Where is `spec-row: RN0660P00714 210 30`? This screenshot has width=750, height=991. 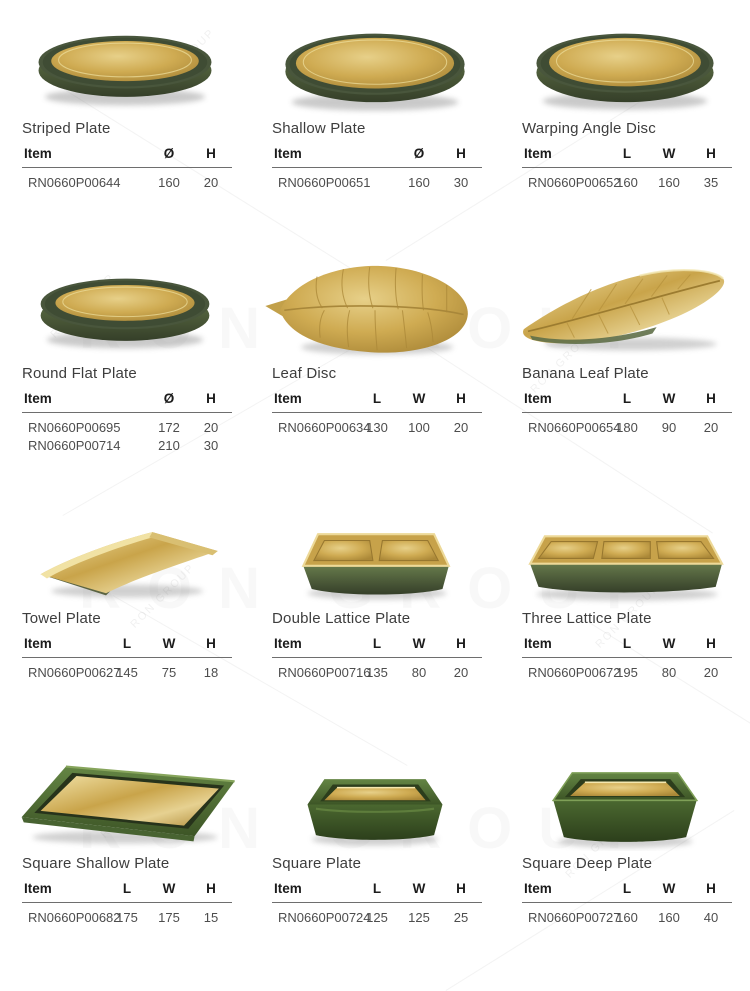 spec-row: RN0660P00714 210 30 is located at coordinates (127, 444).